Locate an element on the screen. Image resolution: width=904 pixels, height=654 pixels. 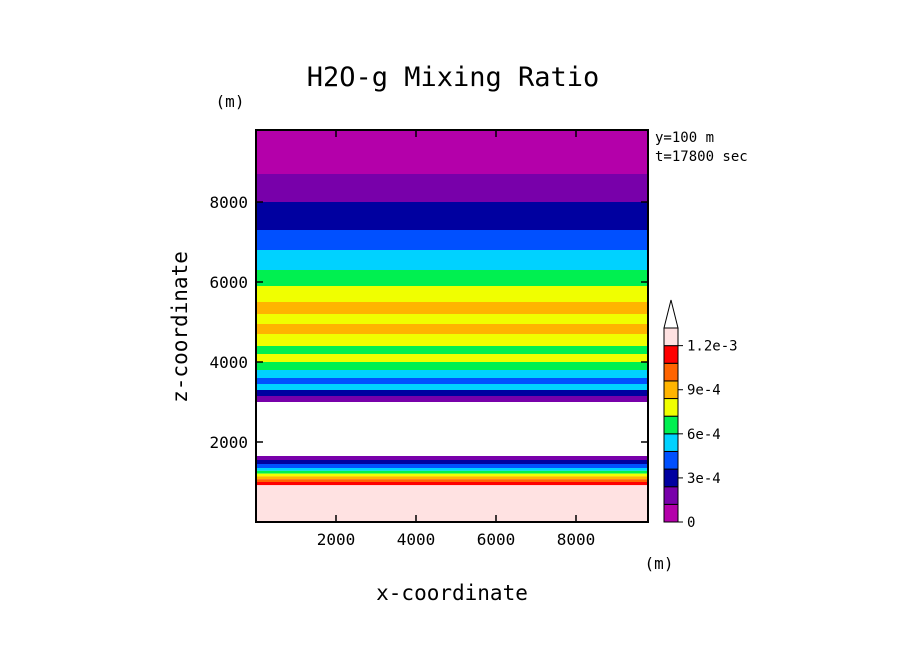
y-axis-unit: (m) is located at coordinates (230, 101).